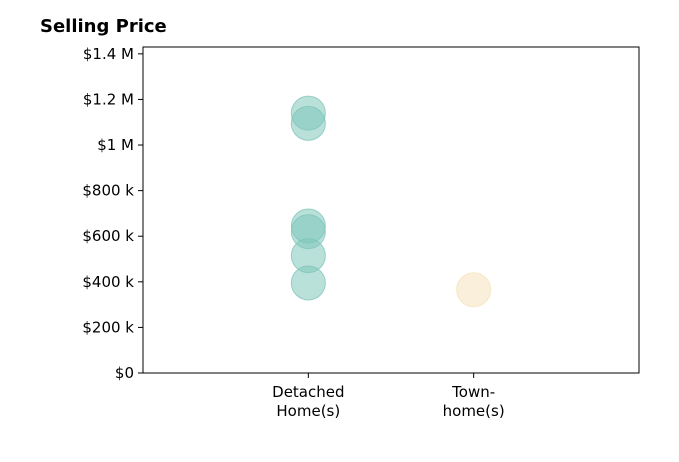 Image resolution: width=679 pixels, height=462 pixels. Describe the element at coordinates (391, 201) in the screenshot. I see `data-points` at that location.